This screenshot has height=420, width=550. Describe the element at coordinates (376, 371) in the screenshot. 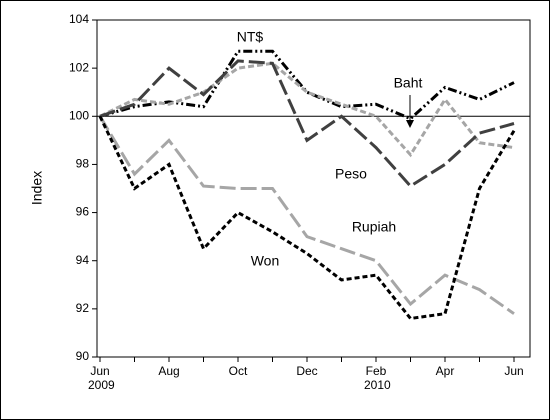

I see `x-tick-label: Feb` at that location.